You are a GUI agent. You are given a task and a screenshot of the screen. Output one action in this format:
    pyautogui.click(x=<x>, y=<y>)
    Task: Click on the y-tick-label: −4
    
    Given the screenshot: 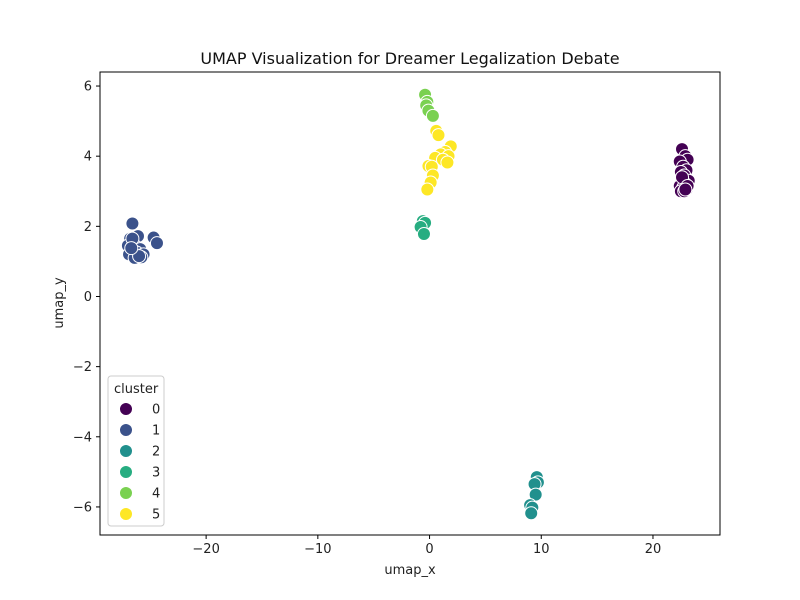 What is the action you would take?
    pyautogui.click(x=82, y=437)
    